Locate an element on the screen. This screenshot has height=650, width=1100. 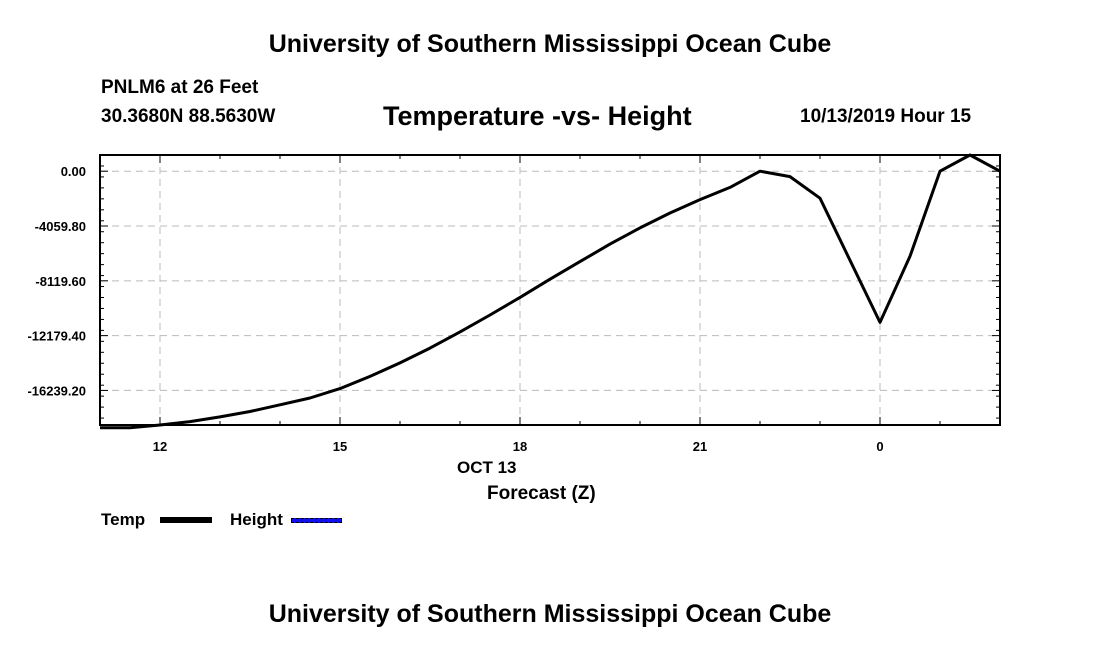
x-tick-label: 0 is located at coordinates (879, 446).